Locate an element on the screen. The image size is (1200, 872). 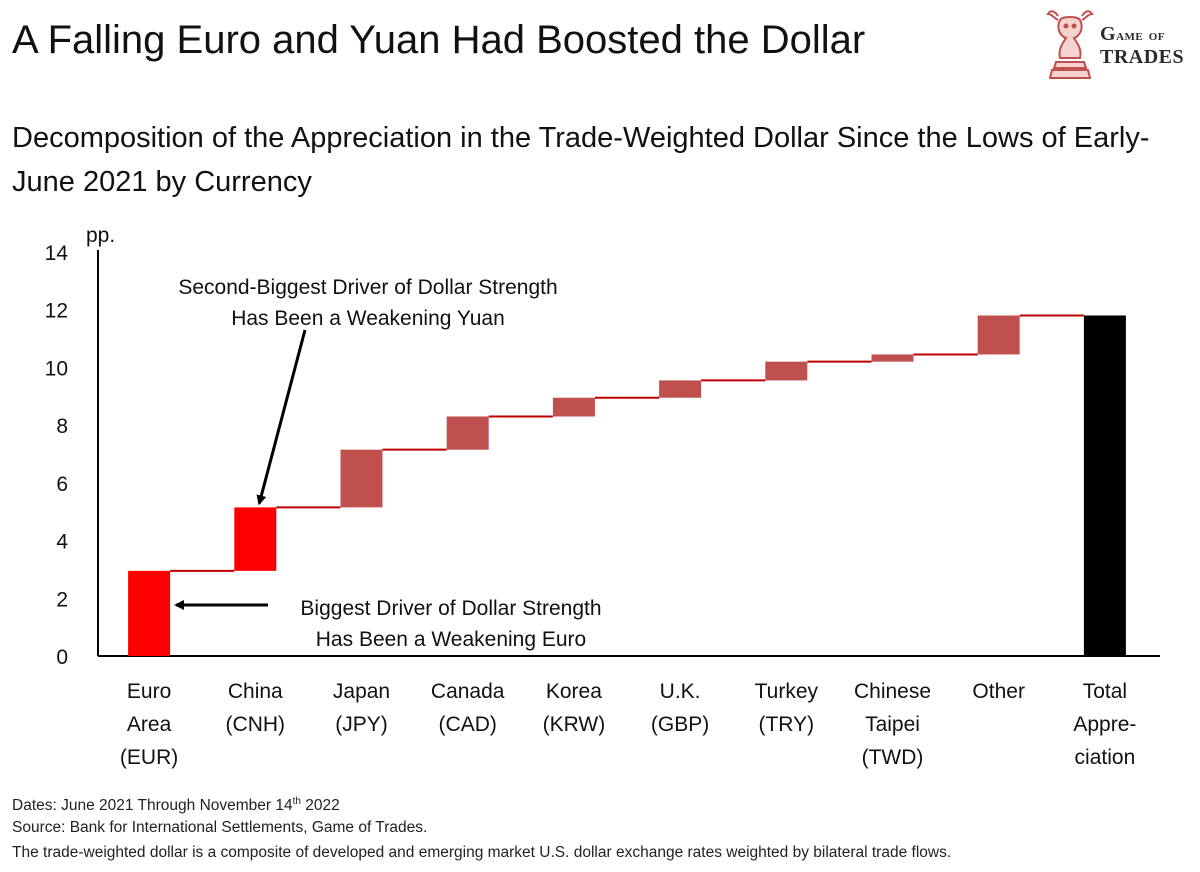
y-tick-label: 4 is located at coordinates (62, 542).